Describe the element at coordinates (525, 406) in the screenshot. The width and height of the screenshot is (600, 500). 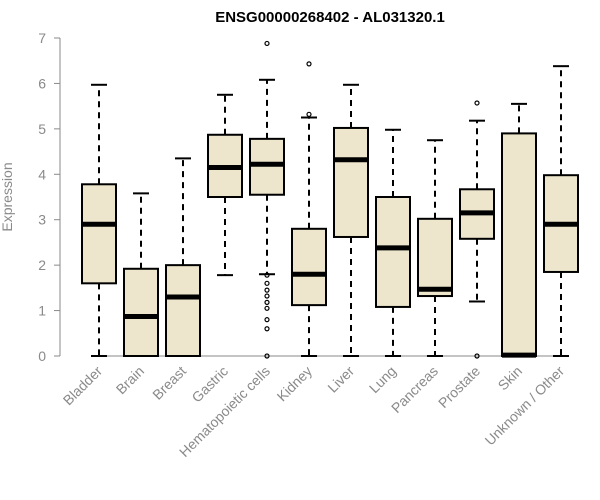
I see `x-tick-label: Unknown / Other` at that location.